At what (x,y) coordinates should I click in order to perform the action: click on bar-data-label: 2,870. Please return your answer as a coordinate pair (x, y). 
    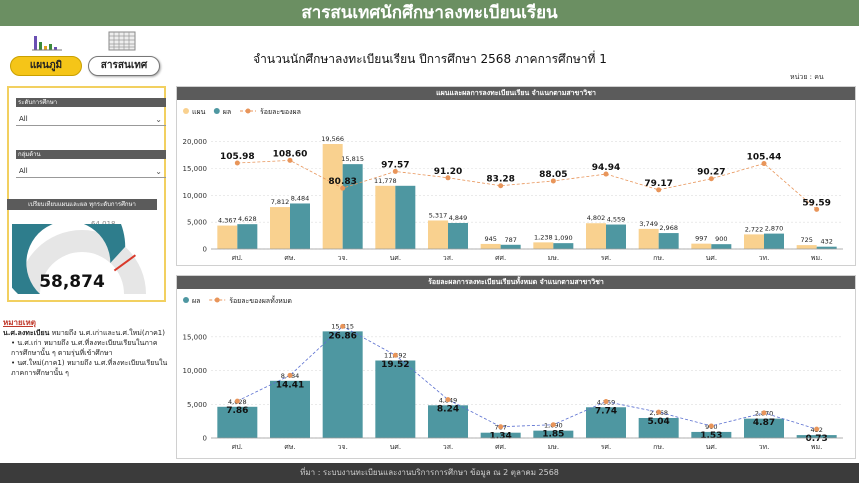
    Looking at the image, I should click on (774, 229).